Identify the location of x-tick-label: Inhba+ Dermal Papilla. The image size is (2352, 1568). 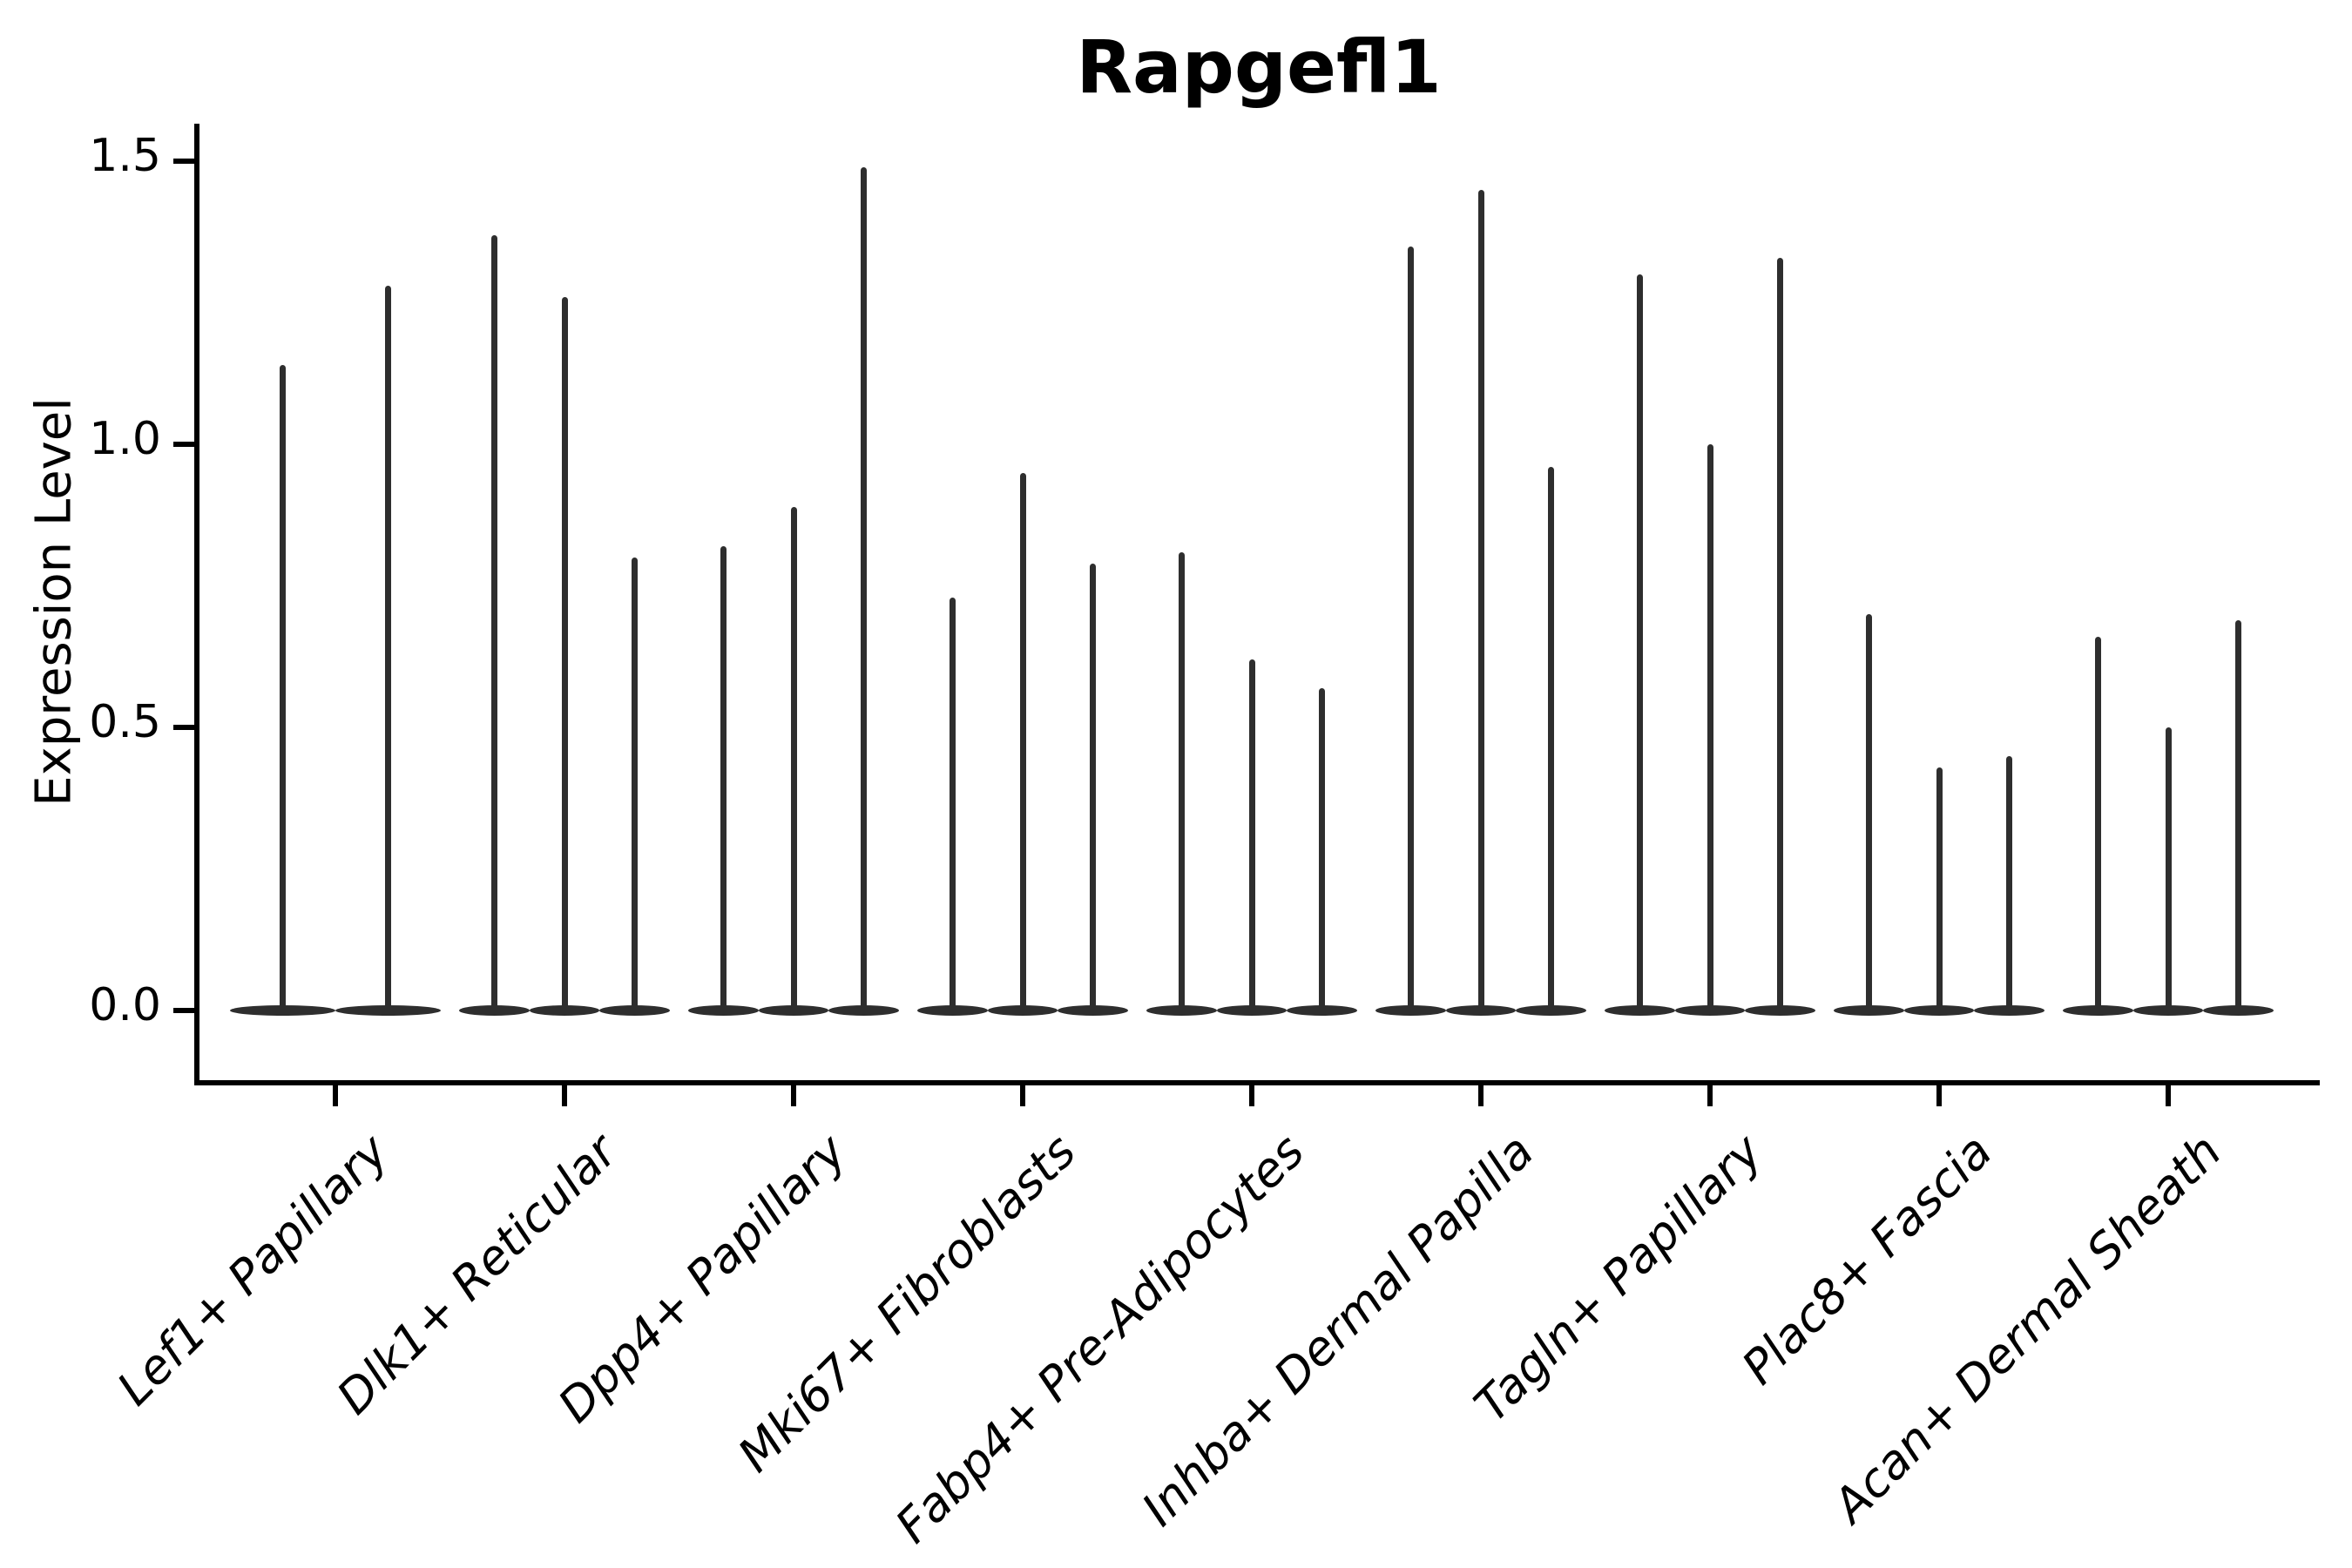
(1337, 1330).